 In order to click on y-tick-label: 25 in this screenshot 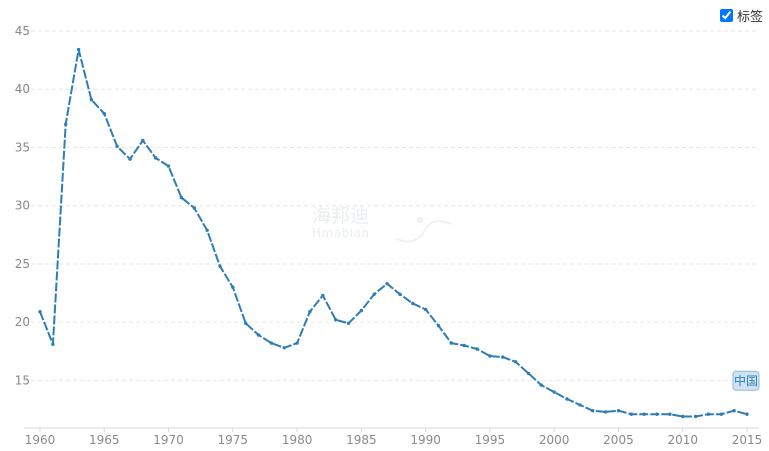, I will do `click(22, 264)`.